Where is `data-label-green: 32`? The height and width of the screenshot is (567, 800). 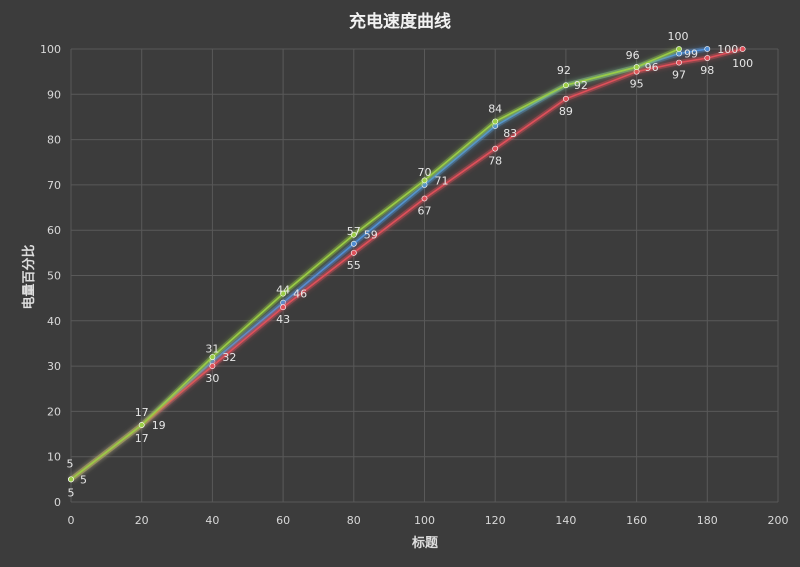 data-label-green: 32 is located at coordinates (229, 357).